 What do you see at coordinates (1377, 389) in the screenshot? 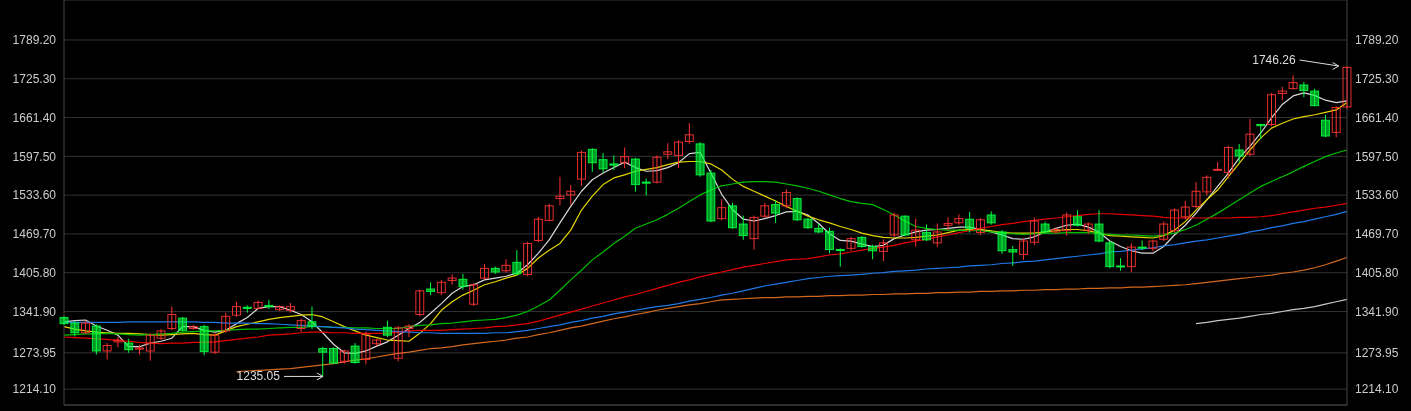
I see `y2-tick-label: 1214.10` at bounding box center [1377, 389].